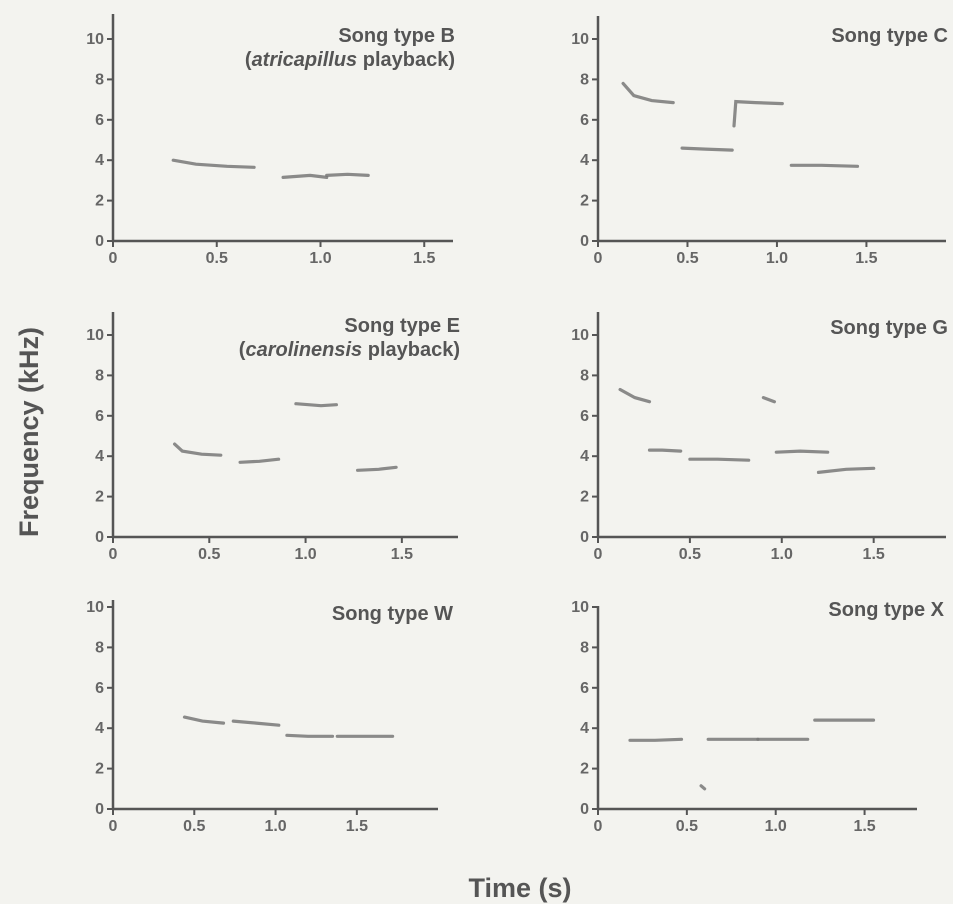  I want to click on panel-title: Song type W, so click(392, 614).